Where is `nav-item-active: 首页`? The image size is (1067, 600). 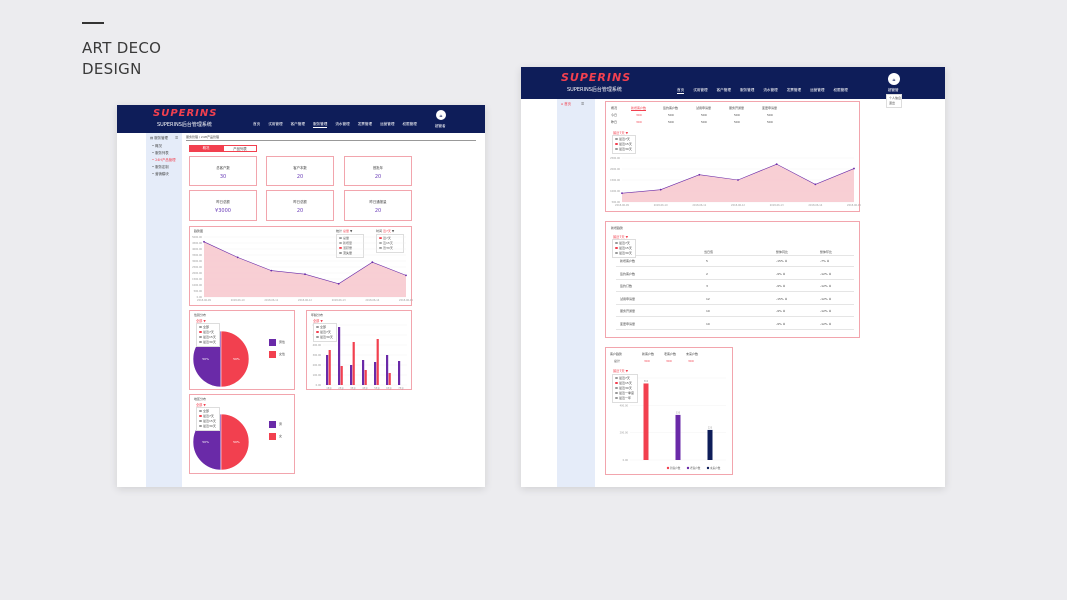 nav-item-active: 首页 is located at coordinates (681, 91).